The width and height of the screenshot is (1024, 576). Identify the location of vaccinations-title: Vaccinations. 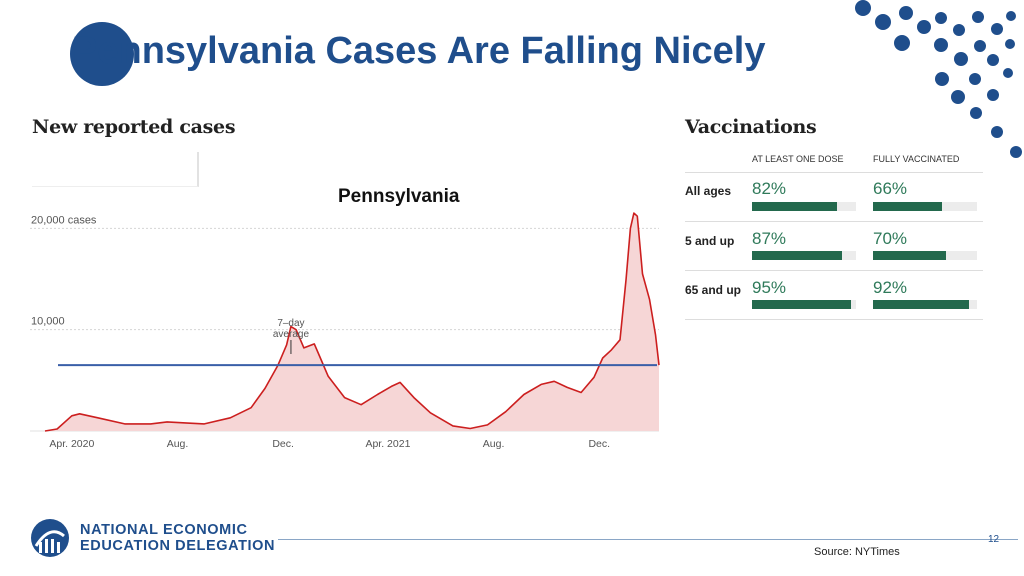
(751, 127).